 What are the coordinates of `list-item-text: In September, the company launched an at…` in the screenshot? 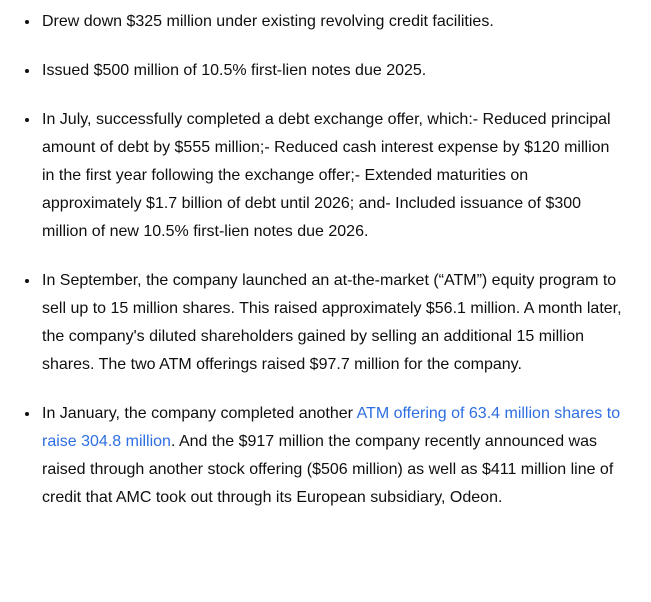 It's located at (332, 322).